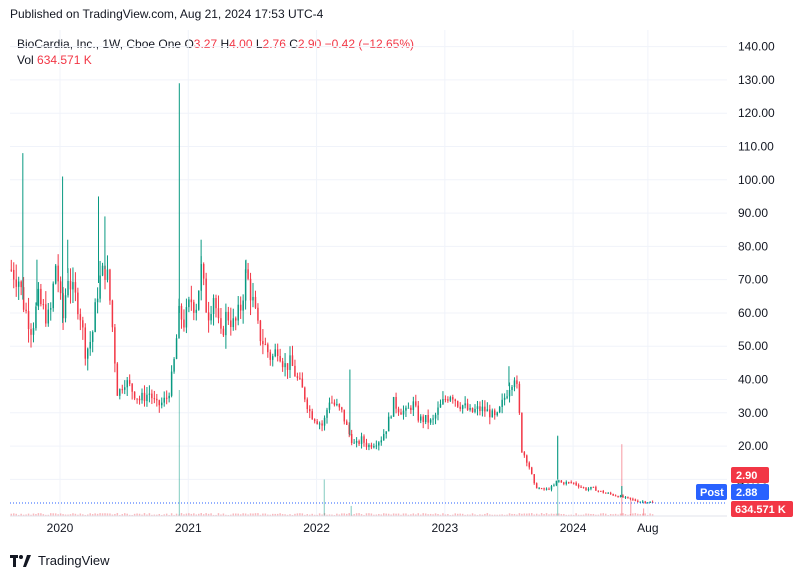 Image resolution: width=807 pixels, height=578 pixels. Describe the element at coordinates (756, 180) in the screenshot. I see `y-tick-label: 100.00` at that location.